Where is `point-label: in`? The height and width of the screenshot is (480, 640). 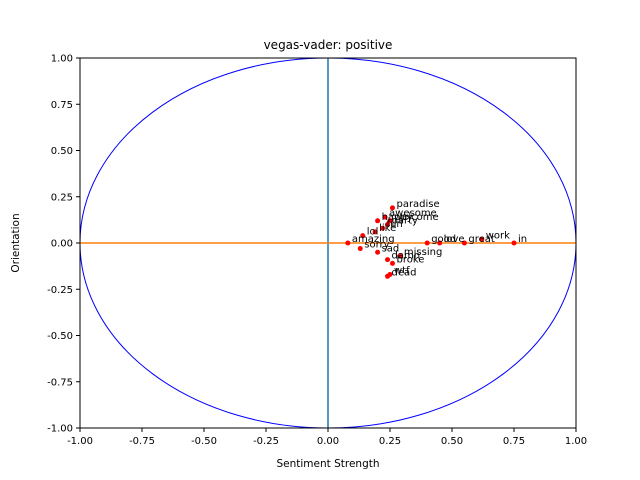 point-label: in is located at coordinates (522, 239).